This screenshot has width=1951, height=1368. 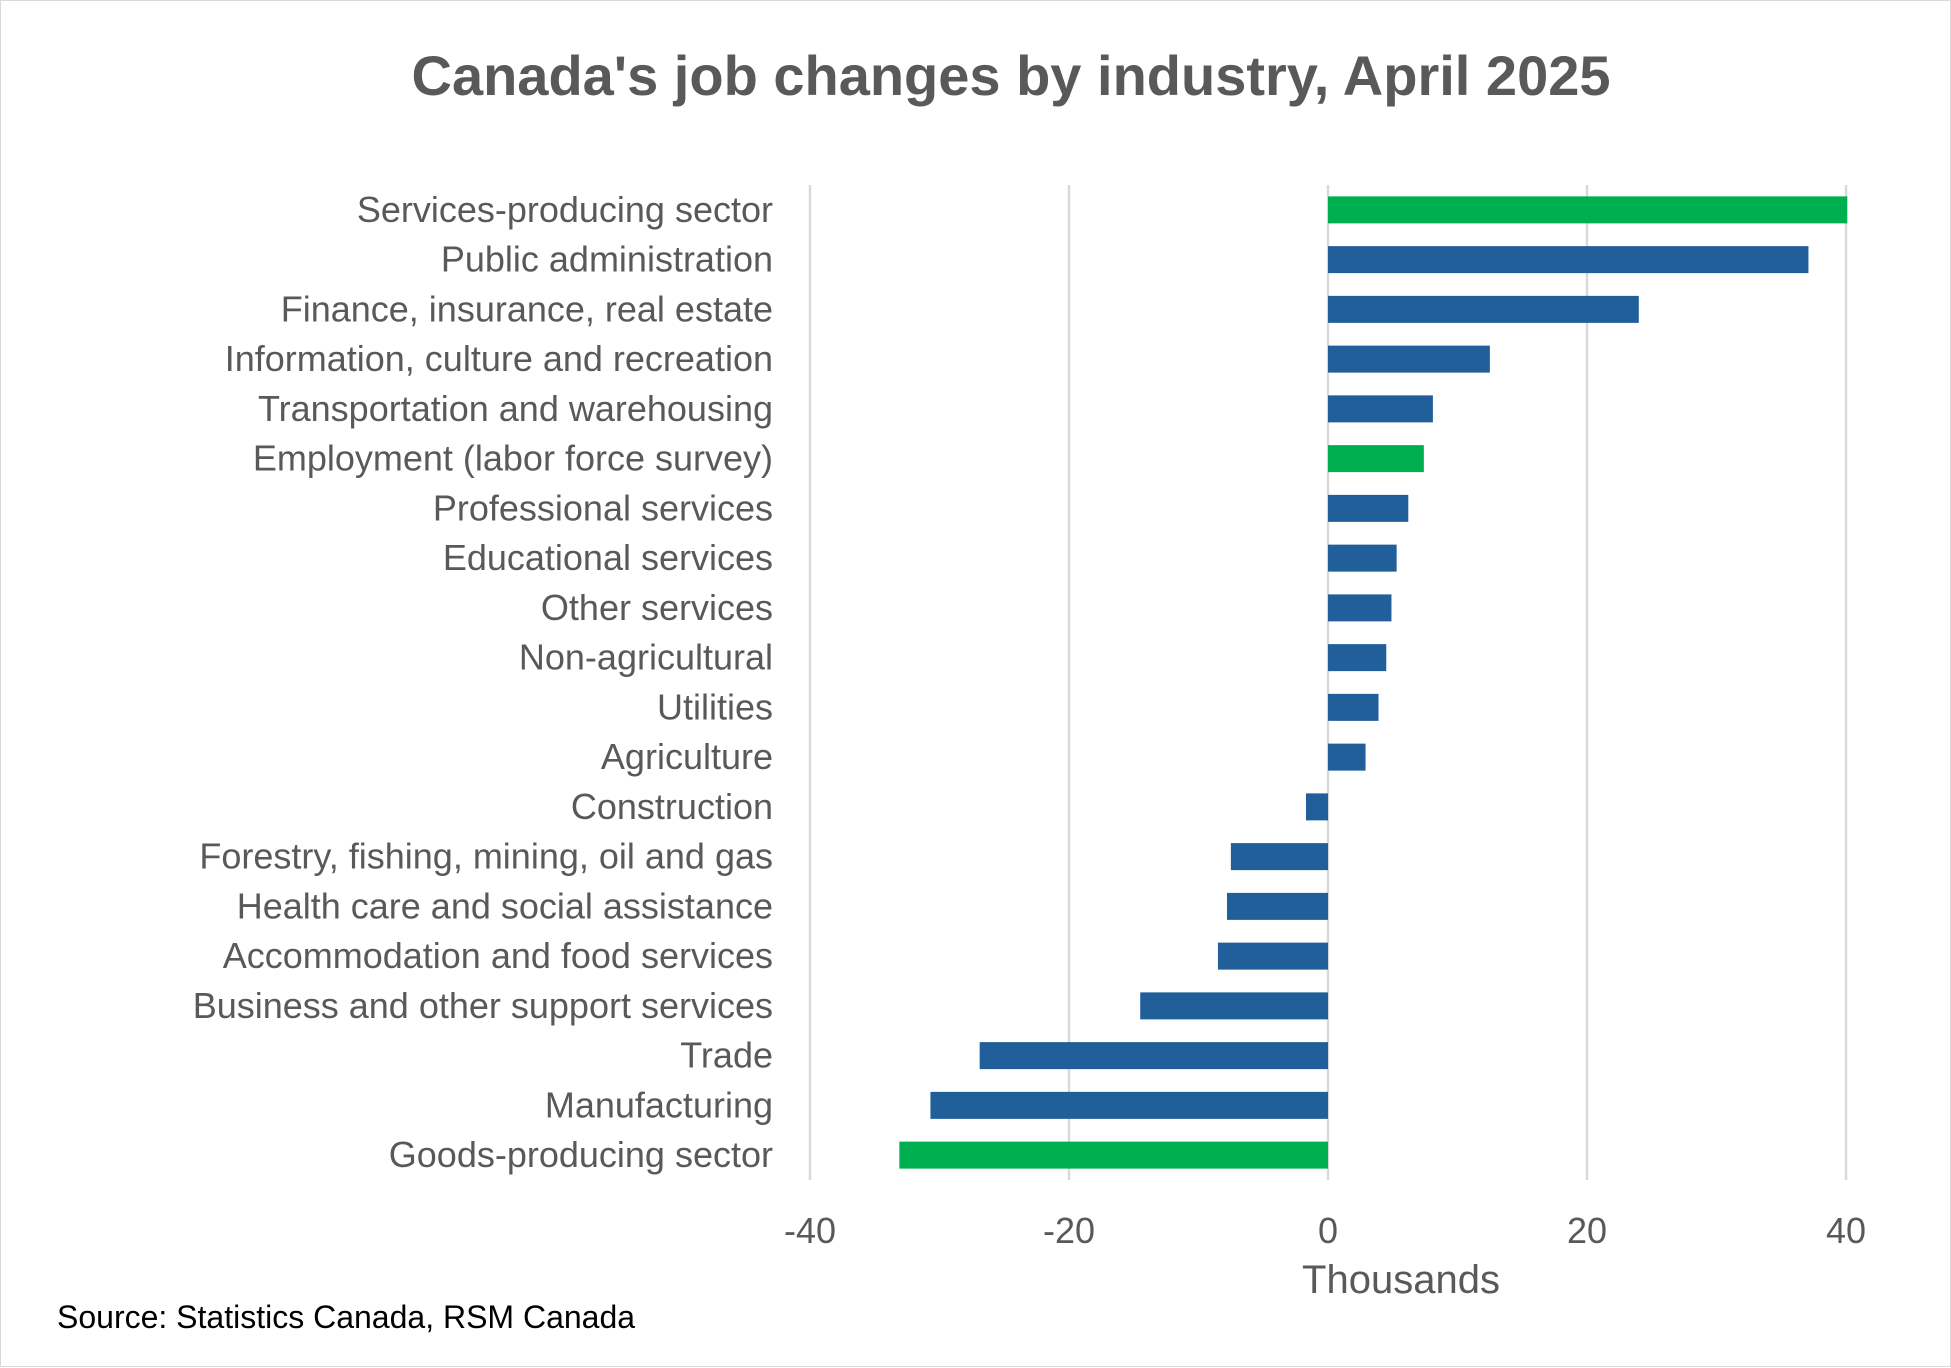 I want to click on category-label: Goods-producing sector, so click(x=581, y=1154).